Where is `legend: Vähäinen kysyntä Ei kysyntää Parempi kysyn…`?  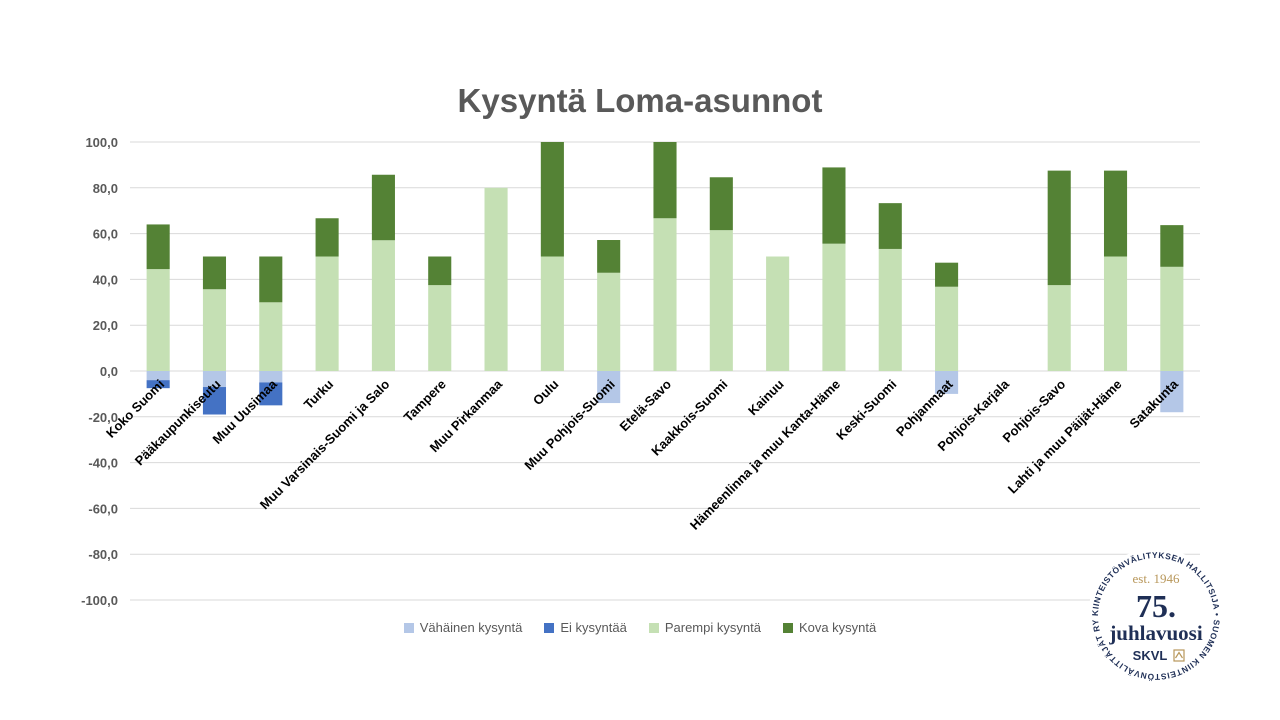 legend: Vähäinen kysyntä Ei kysyntää Parempi kysyn… is located at coordinates (640, 627).